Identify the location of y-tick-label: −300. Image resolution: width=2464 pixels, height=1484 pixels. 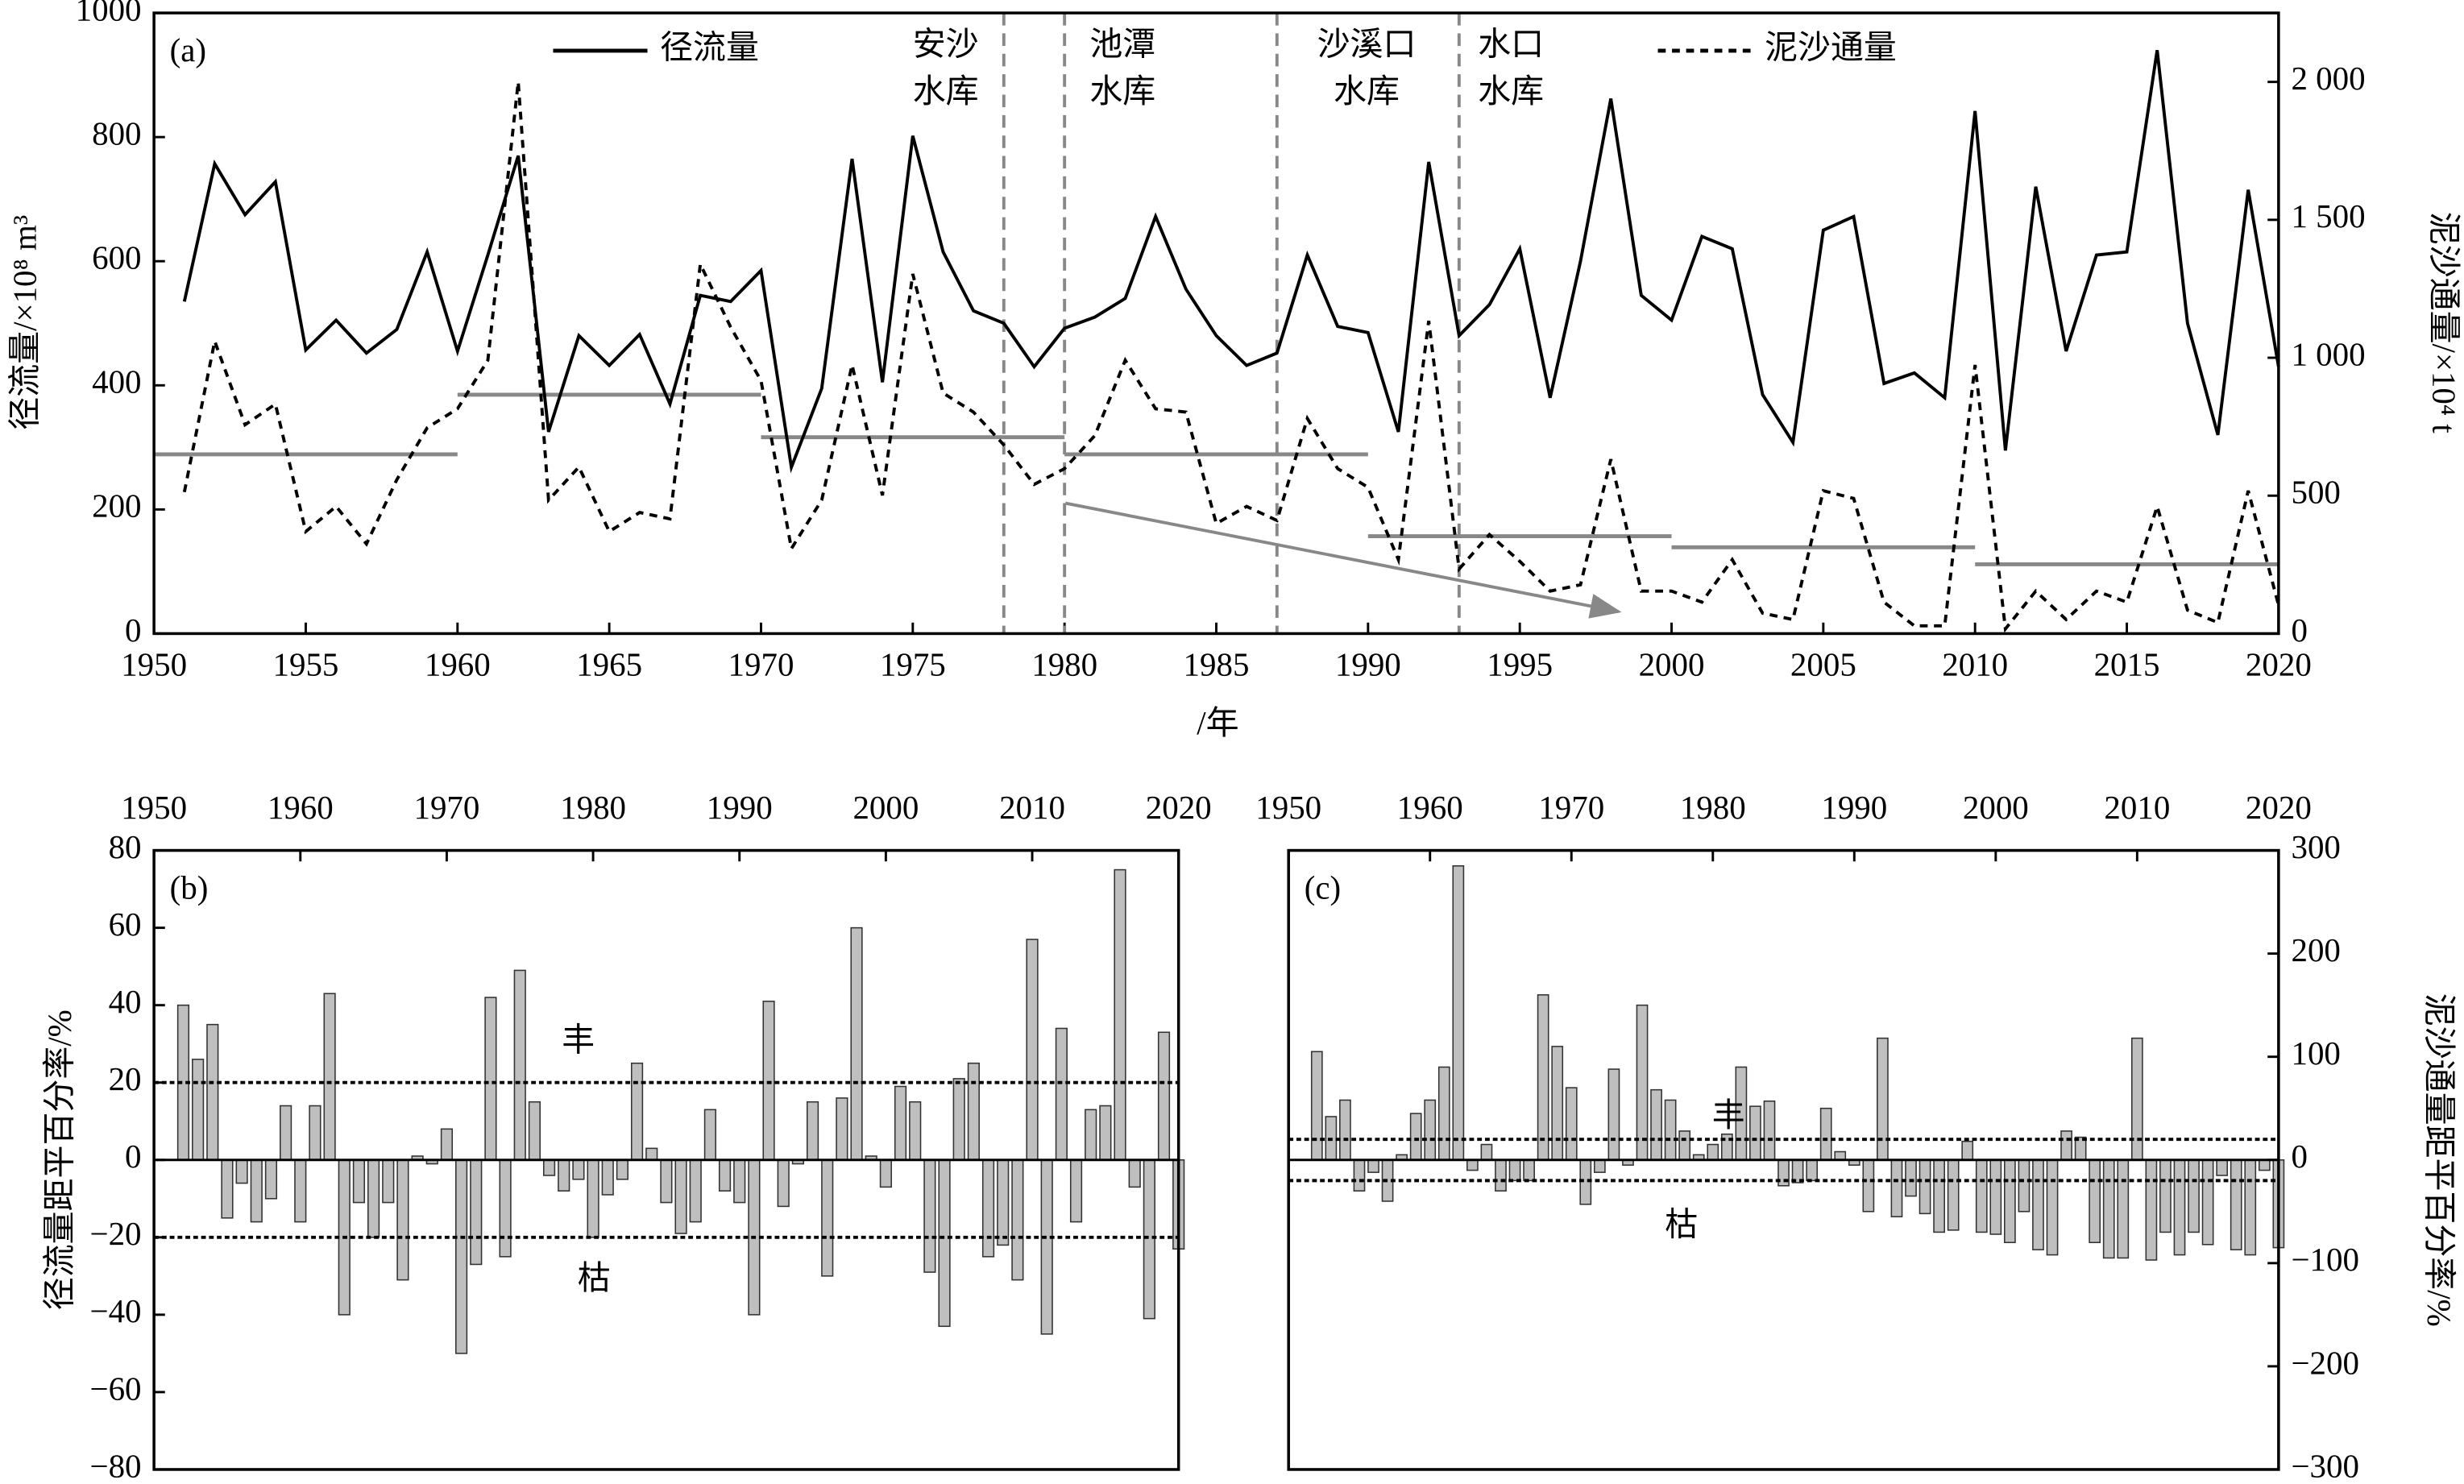
(2325, 1466).